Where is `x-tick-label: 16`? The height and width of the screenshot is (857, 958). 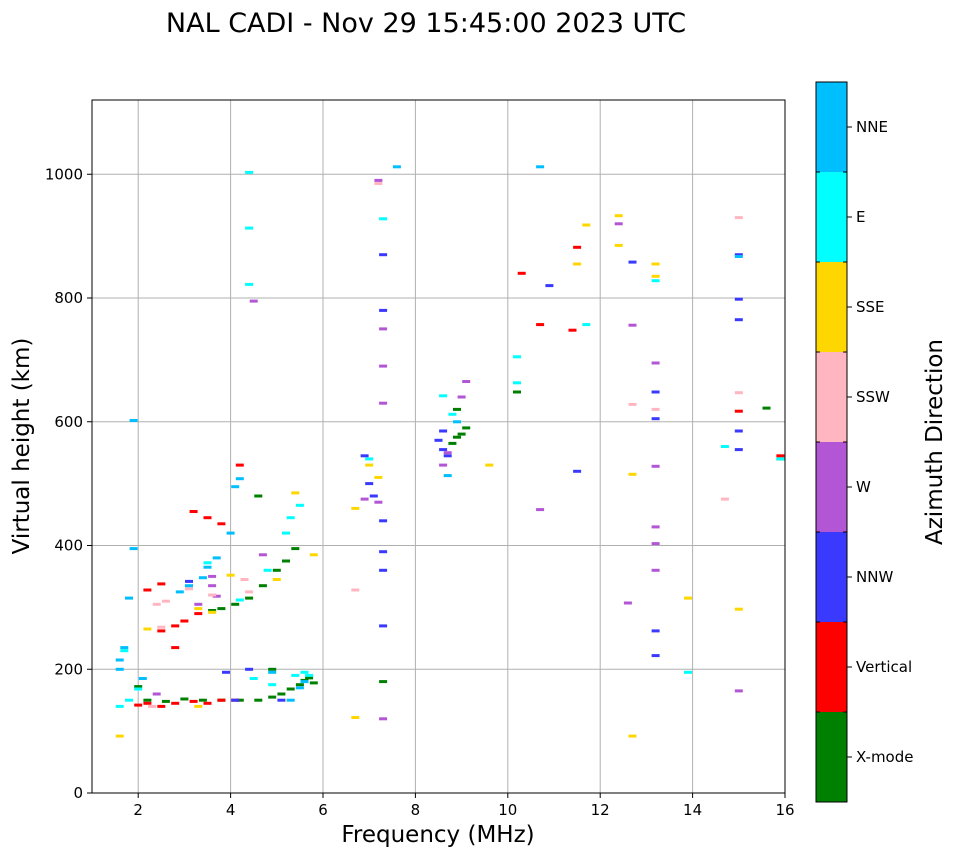
x-tick-label: 16 is located at coordinates (784, 810).